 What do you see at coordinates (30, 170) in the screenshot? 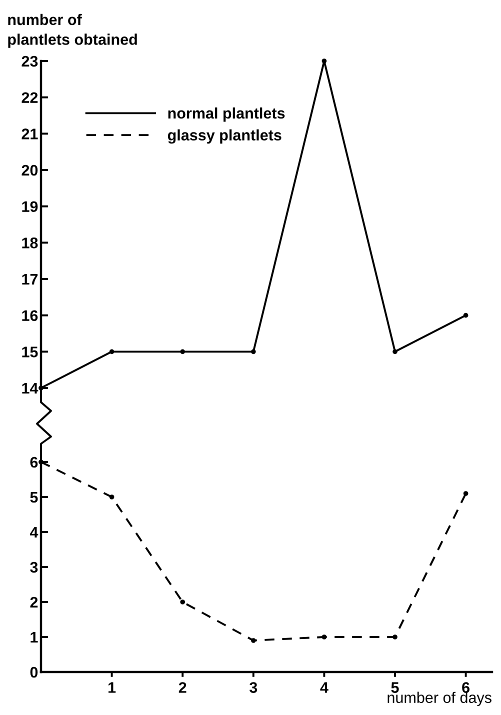
I see `y-tick-label: 20` at bounding box center [30, 170].